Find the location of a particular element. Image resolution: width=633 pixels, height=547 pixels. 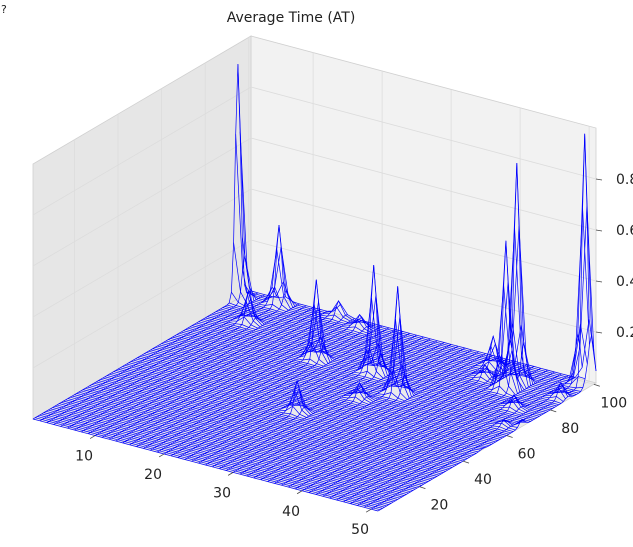

z-tick-label: 0.6 is located at coordinates (624, 231).